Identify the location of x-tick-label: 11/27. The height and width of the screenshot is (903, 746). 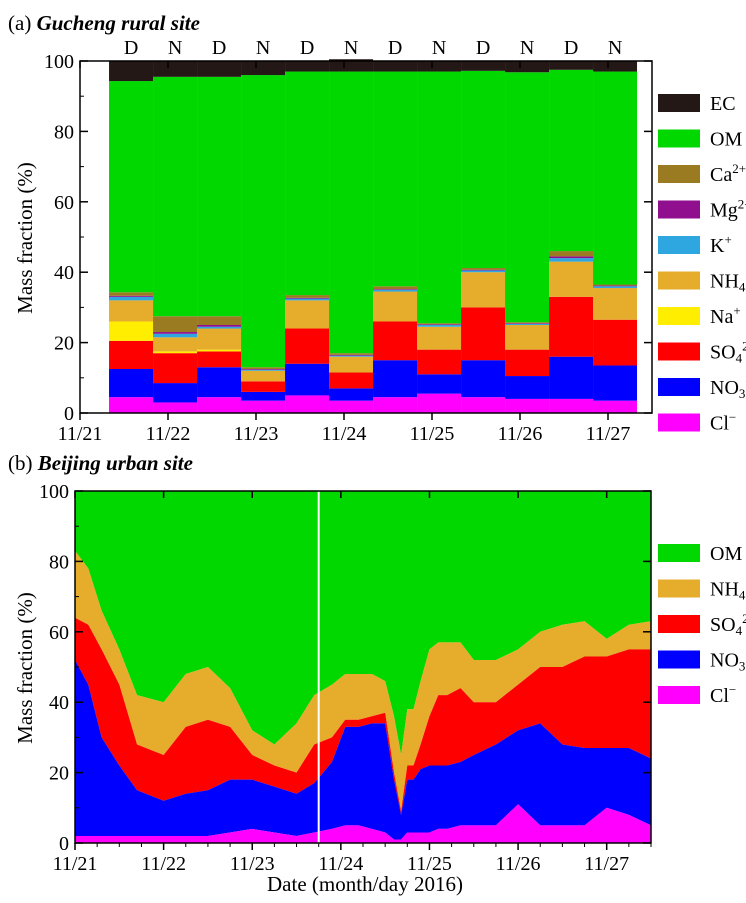
(608, 434).